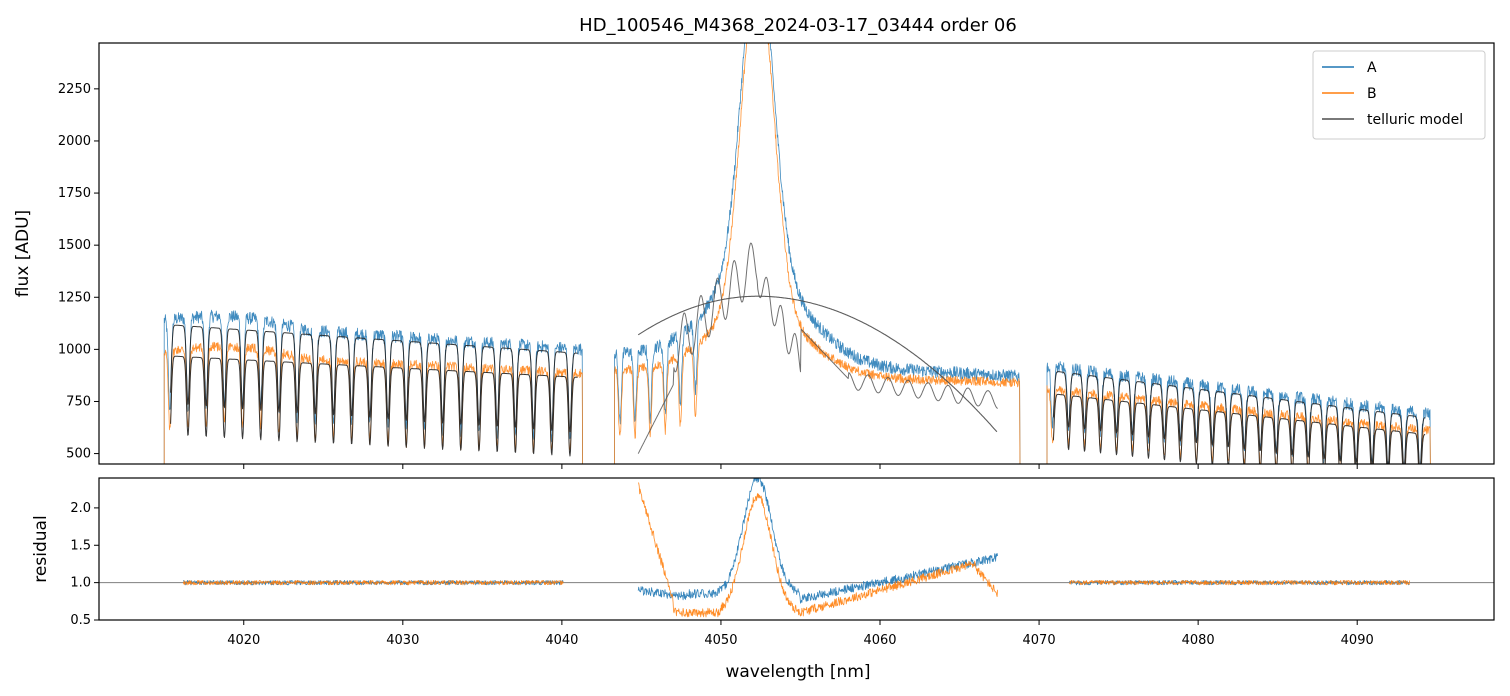 This screenshot has width=1510, height=696. I want to click on series-a-line-seg2, so click(1238, 412).